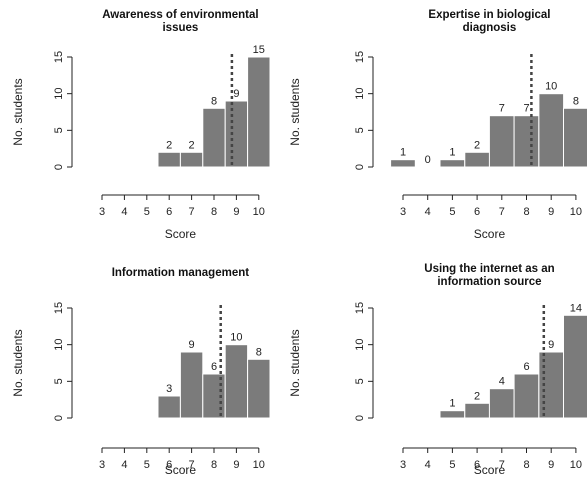 The image size is (587, 493). What do you see at coordinates (428, 160) in the screenshot?
I see `data-label-score-4: 0` at bounding box center [428, 160].